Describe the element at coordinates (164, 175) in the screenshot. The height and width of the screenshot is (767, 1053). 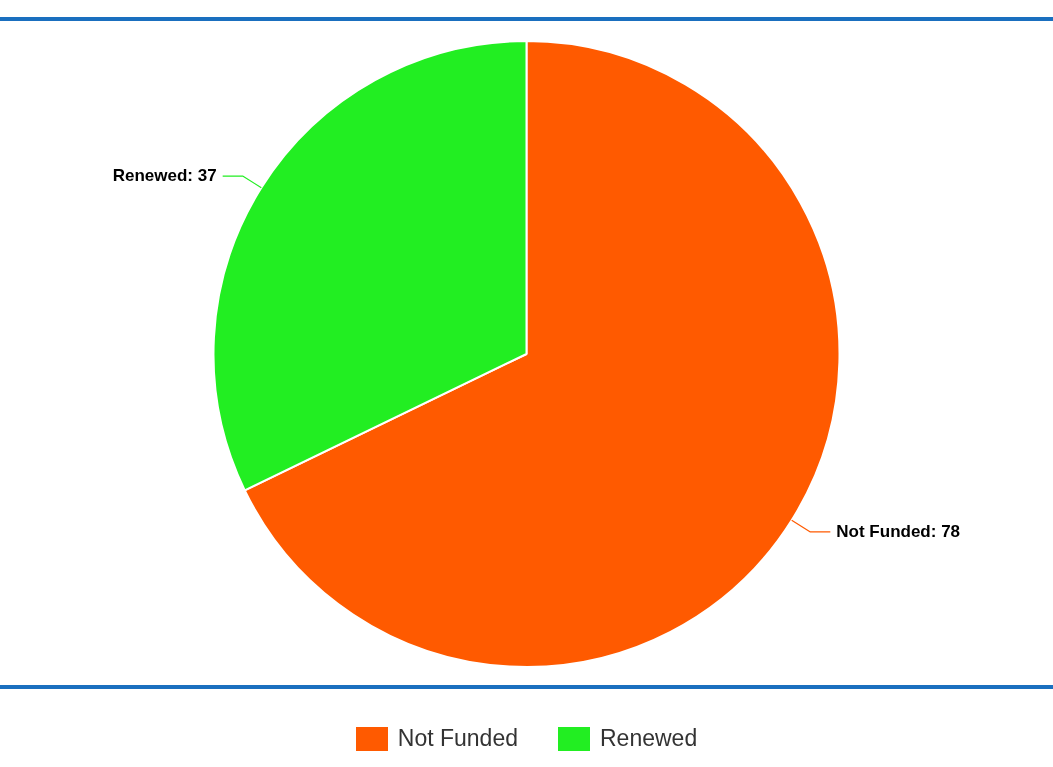
I see `data-label: Renewed: 37` at that location.